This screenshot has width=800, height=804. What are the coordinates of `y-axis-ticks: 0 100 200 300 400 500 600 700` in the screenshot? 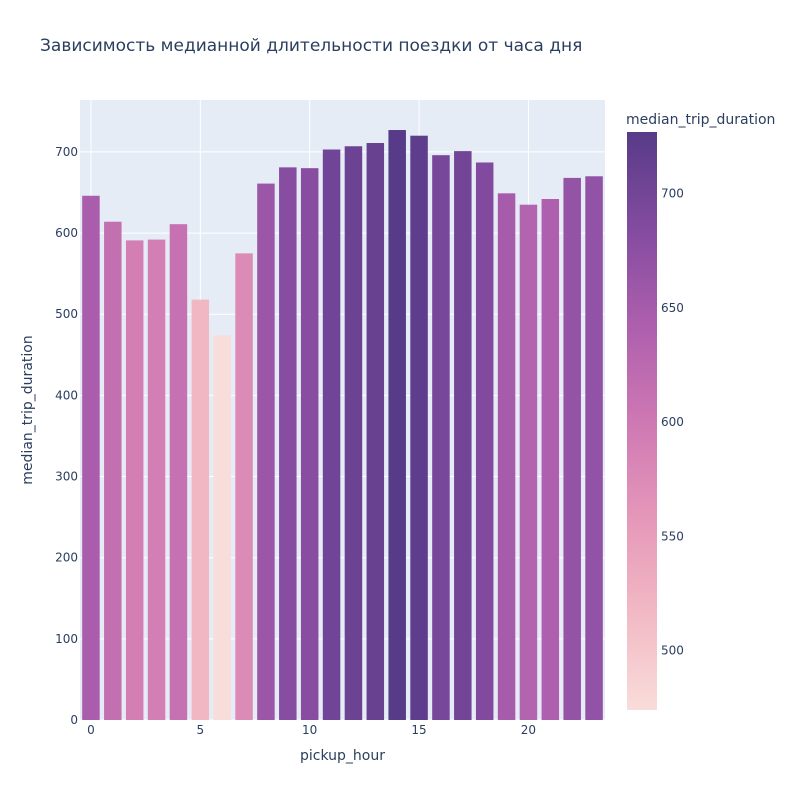 It's located at (66, 436).